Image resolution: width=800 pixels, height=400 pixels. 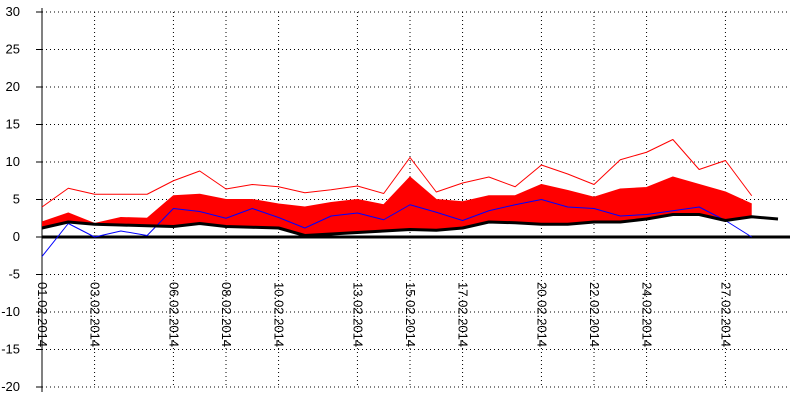 I want to click on x-tick-label: 06.02.2014, so click(x=173, y=314).